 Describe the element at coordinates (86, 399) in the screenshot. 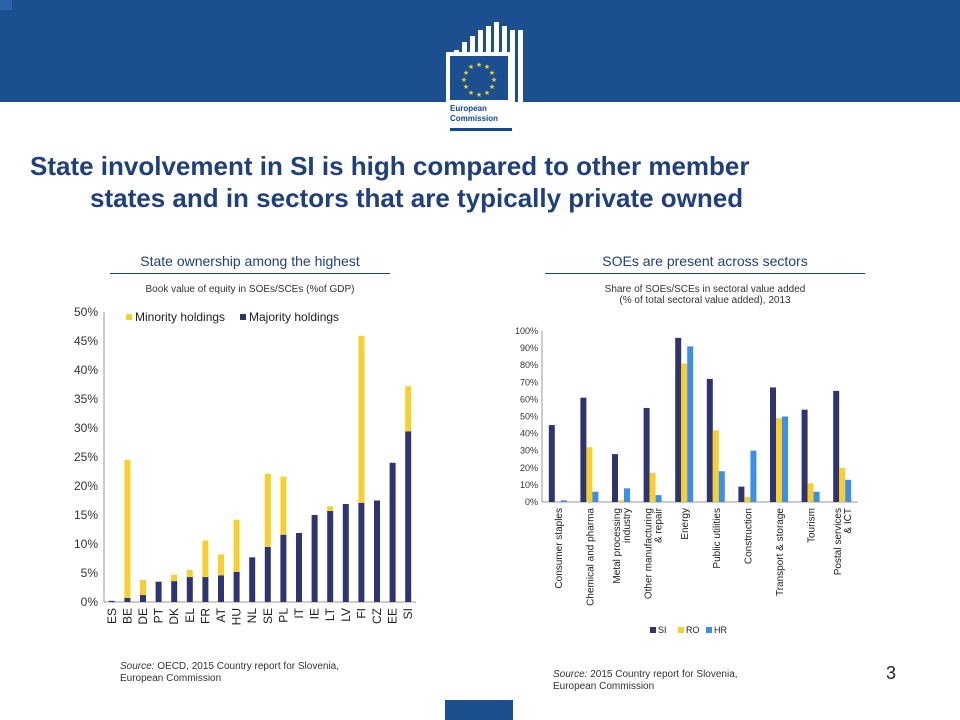

I see `y-tick-label: 35%` at that location.